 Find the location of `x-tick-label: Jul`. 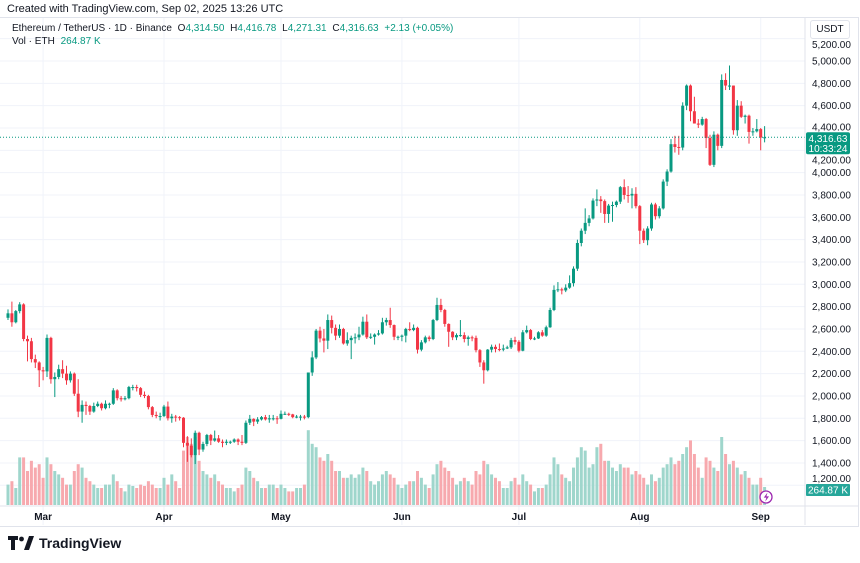

x-tick-label: Jul is located at coordinates (519, 517).